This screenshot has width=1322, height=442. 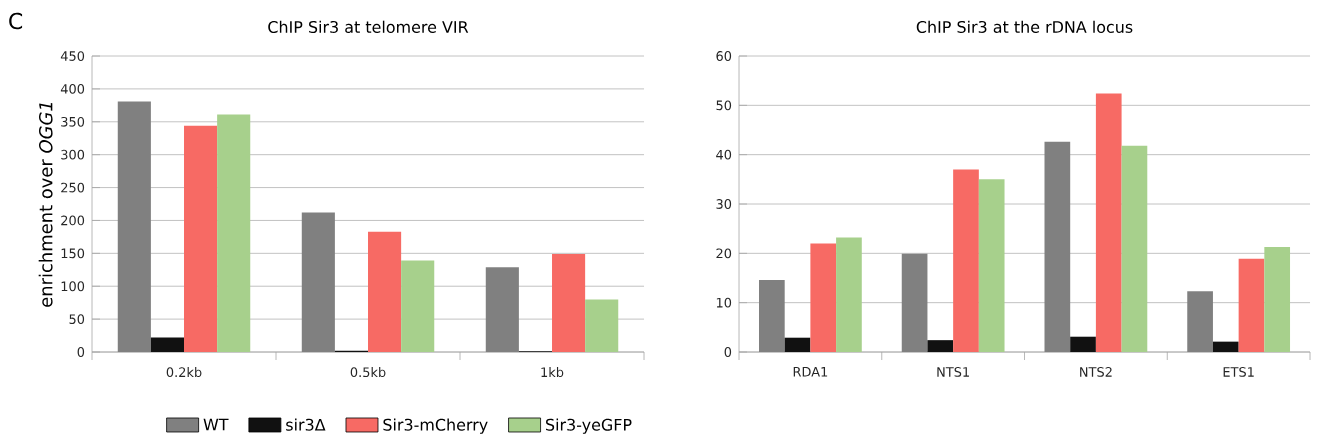 What do you see at coordinates (724, 154) in the screenshot?
I see `y-tick-label: 40` at bounding box center [724, 154].